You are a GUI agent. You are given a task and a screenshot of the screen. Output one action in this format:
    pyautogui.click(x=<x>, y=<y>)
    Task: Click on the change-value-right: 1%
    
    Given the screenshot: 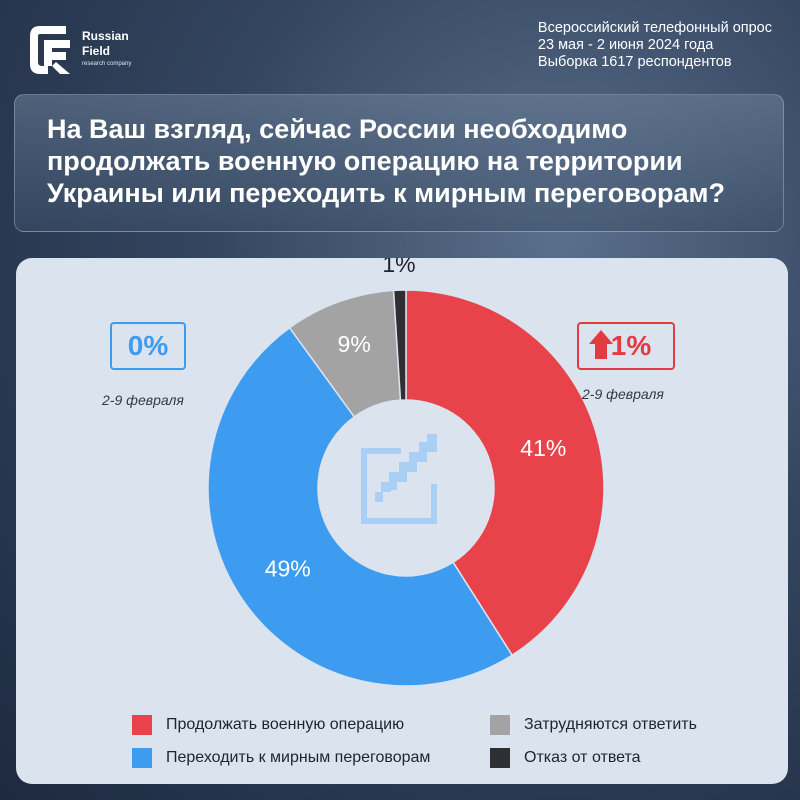 What is the action you would take?
    pyautogui.click(x=631, y=345)
    